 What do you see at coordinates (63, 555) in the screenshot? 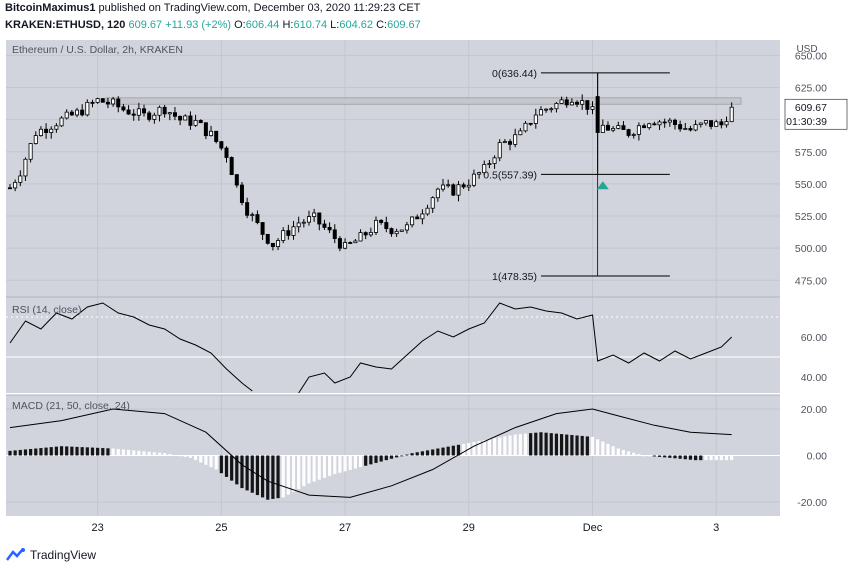
I see `footer-brand: TradingView` at bounding box center [63, 555].